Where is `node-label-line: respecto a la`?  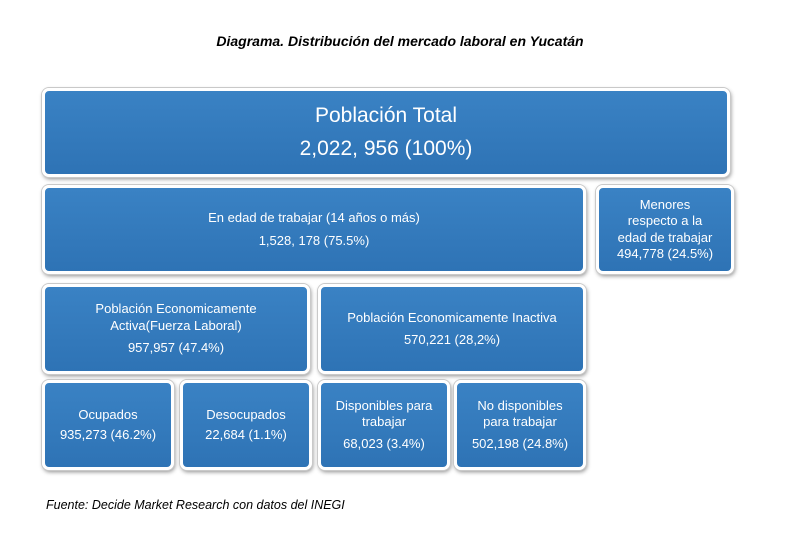 node-label-line: respecto a la is located at coordinates (665, 221).